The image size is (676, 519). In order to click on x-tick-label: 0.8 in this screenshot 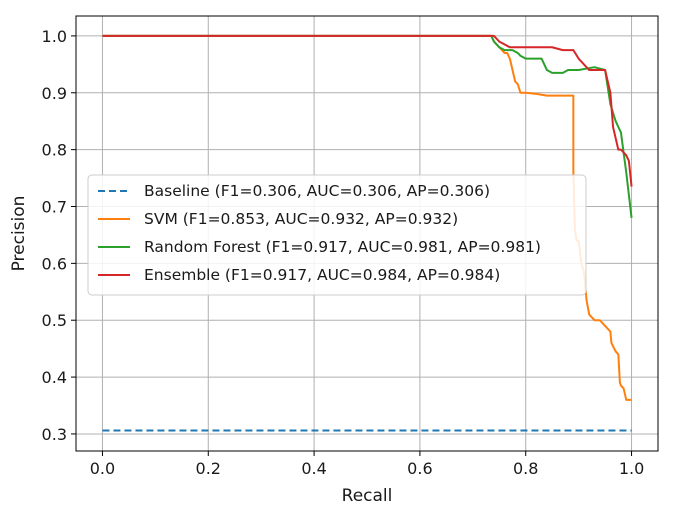, I will do `click(525, 468)`.